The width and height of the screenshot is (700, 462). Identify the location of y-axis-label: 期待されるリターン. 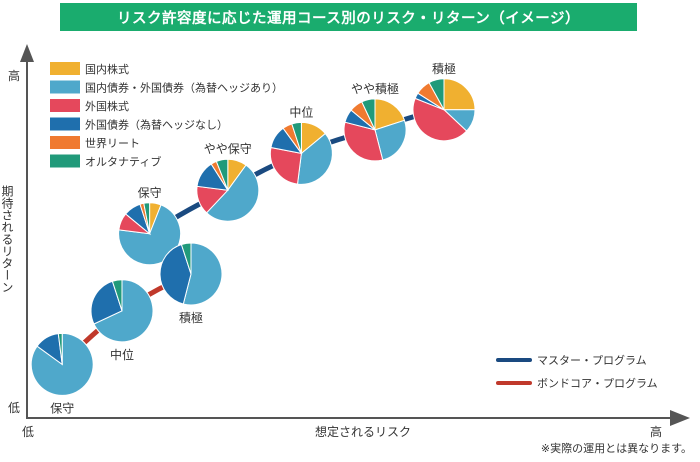
(7, 239).